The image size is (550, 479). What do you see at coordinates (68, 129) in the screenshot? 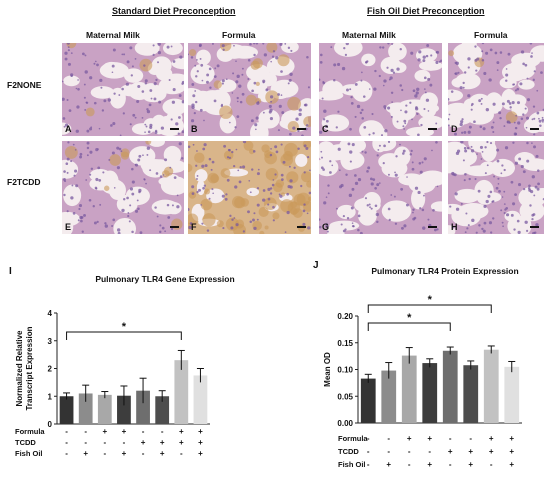
I see `panel-letter: A` at bounding box center [68, 129].